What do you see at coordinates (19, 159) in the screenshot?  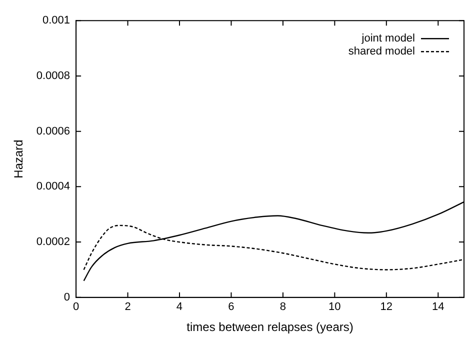 I see `y-axis-title: Hazard` at bounding box center [19, 159].